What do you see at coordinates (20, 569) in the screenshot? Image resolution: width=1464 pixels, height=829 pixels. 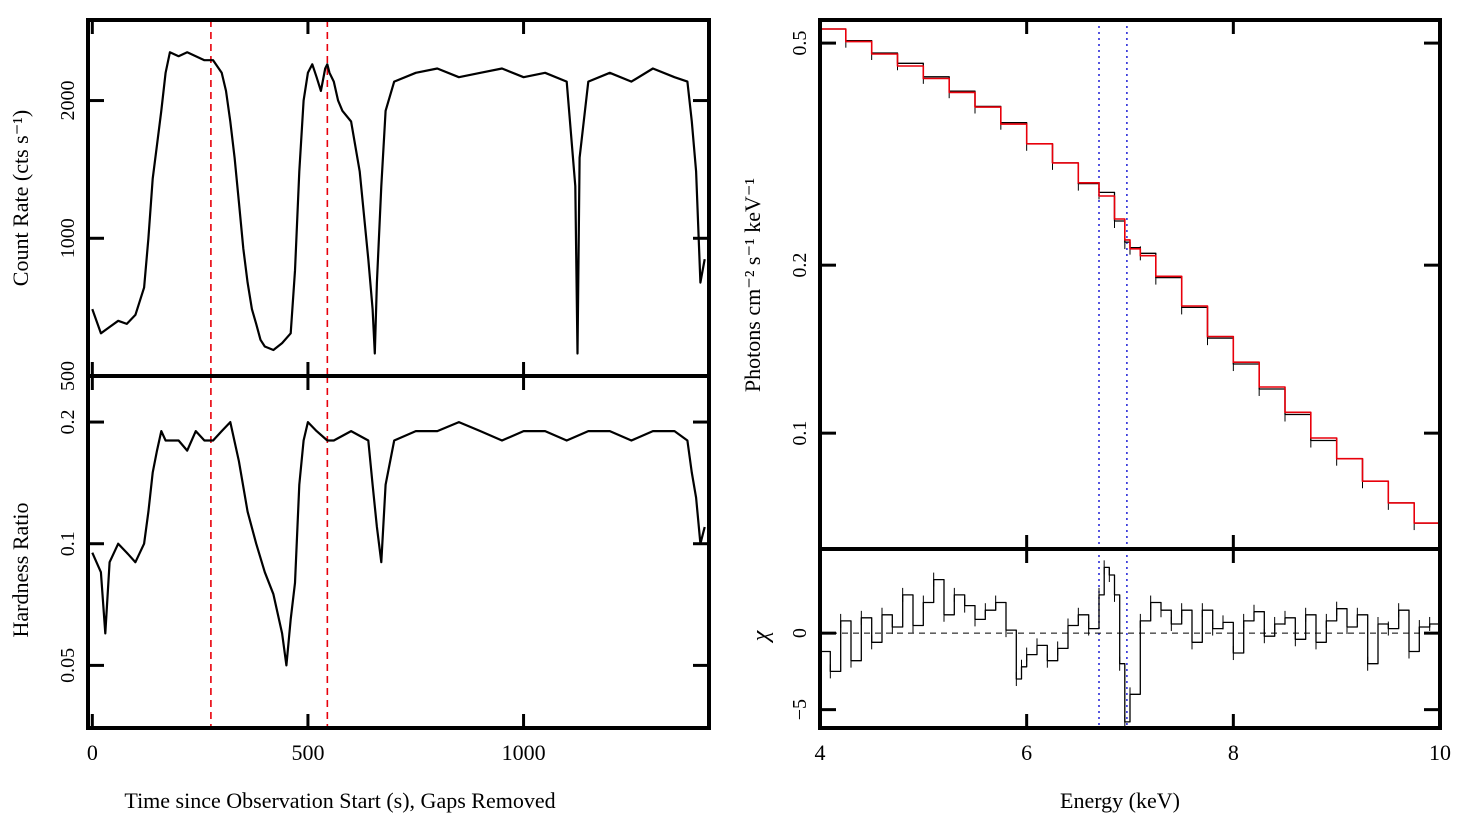 I see `hardness-ratio-ylabel: Hardness Ratio` at bounding box center [20, 569].